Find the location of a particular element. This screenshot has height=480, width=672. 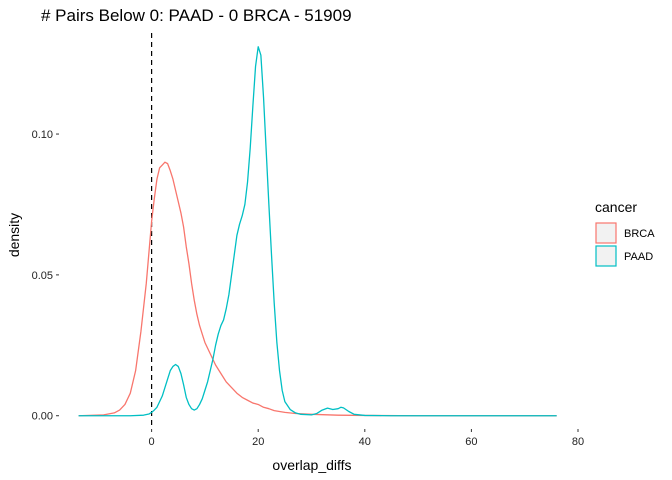

y-axis-title: density is located at coordinates (14, 235).